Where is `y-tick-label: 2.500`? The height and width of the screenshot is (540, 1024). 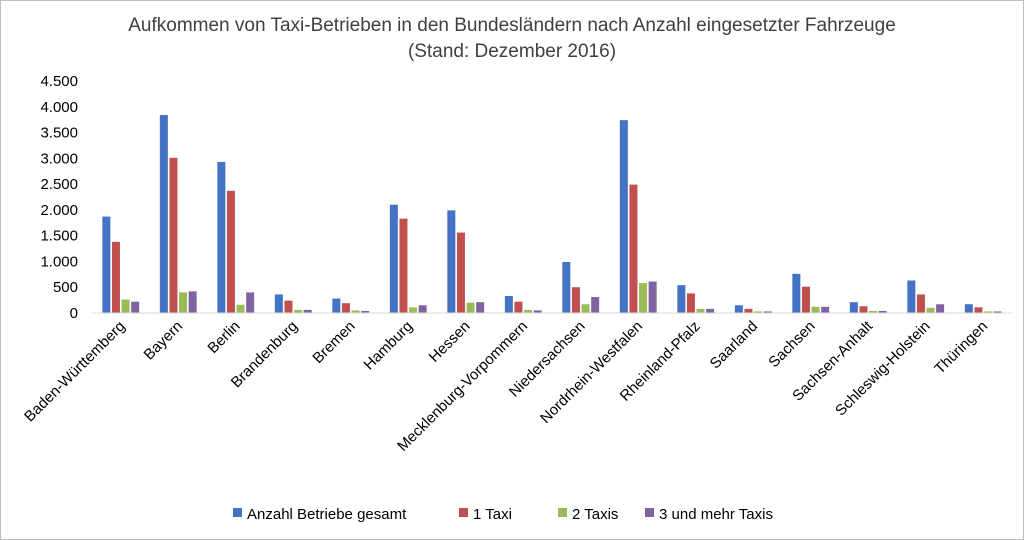 y-tick-label: 2.500 is located at coordinates (59, 184).